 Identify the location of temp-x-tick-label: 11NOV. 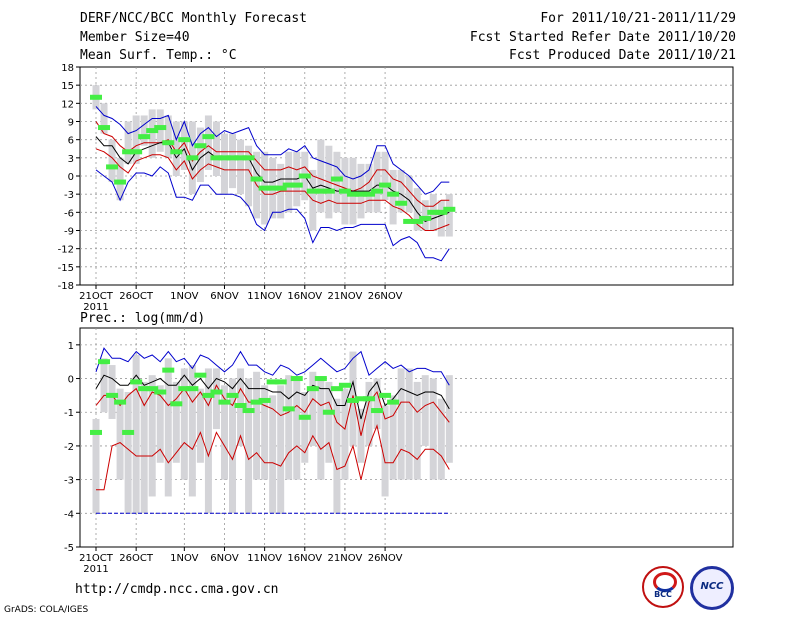
(264, 296).